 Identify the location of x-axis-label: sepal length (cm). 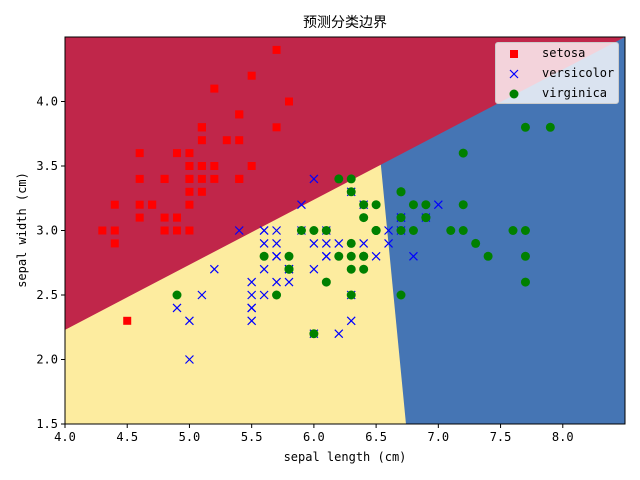
(345, 457).